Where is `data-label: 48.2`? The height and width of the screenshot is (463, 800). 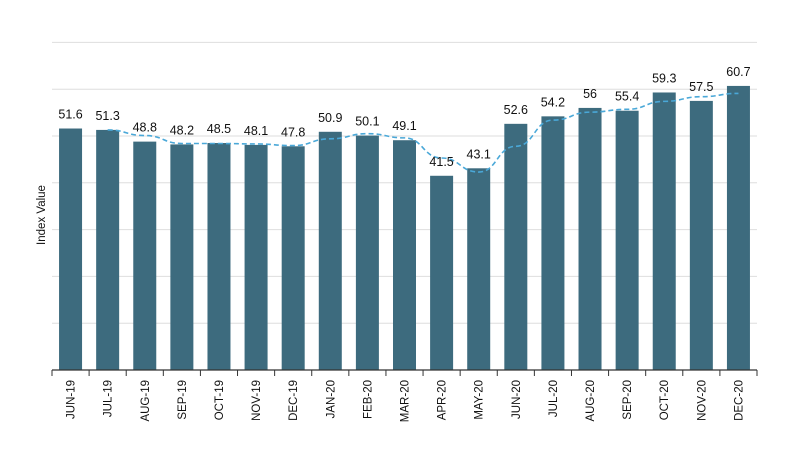 data-label: 48.2 is located at coordinates (182, 130).